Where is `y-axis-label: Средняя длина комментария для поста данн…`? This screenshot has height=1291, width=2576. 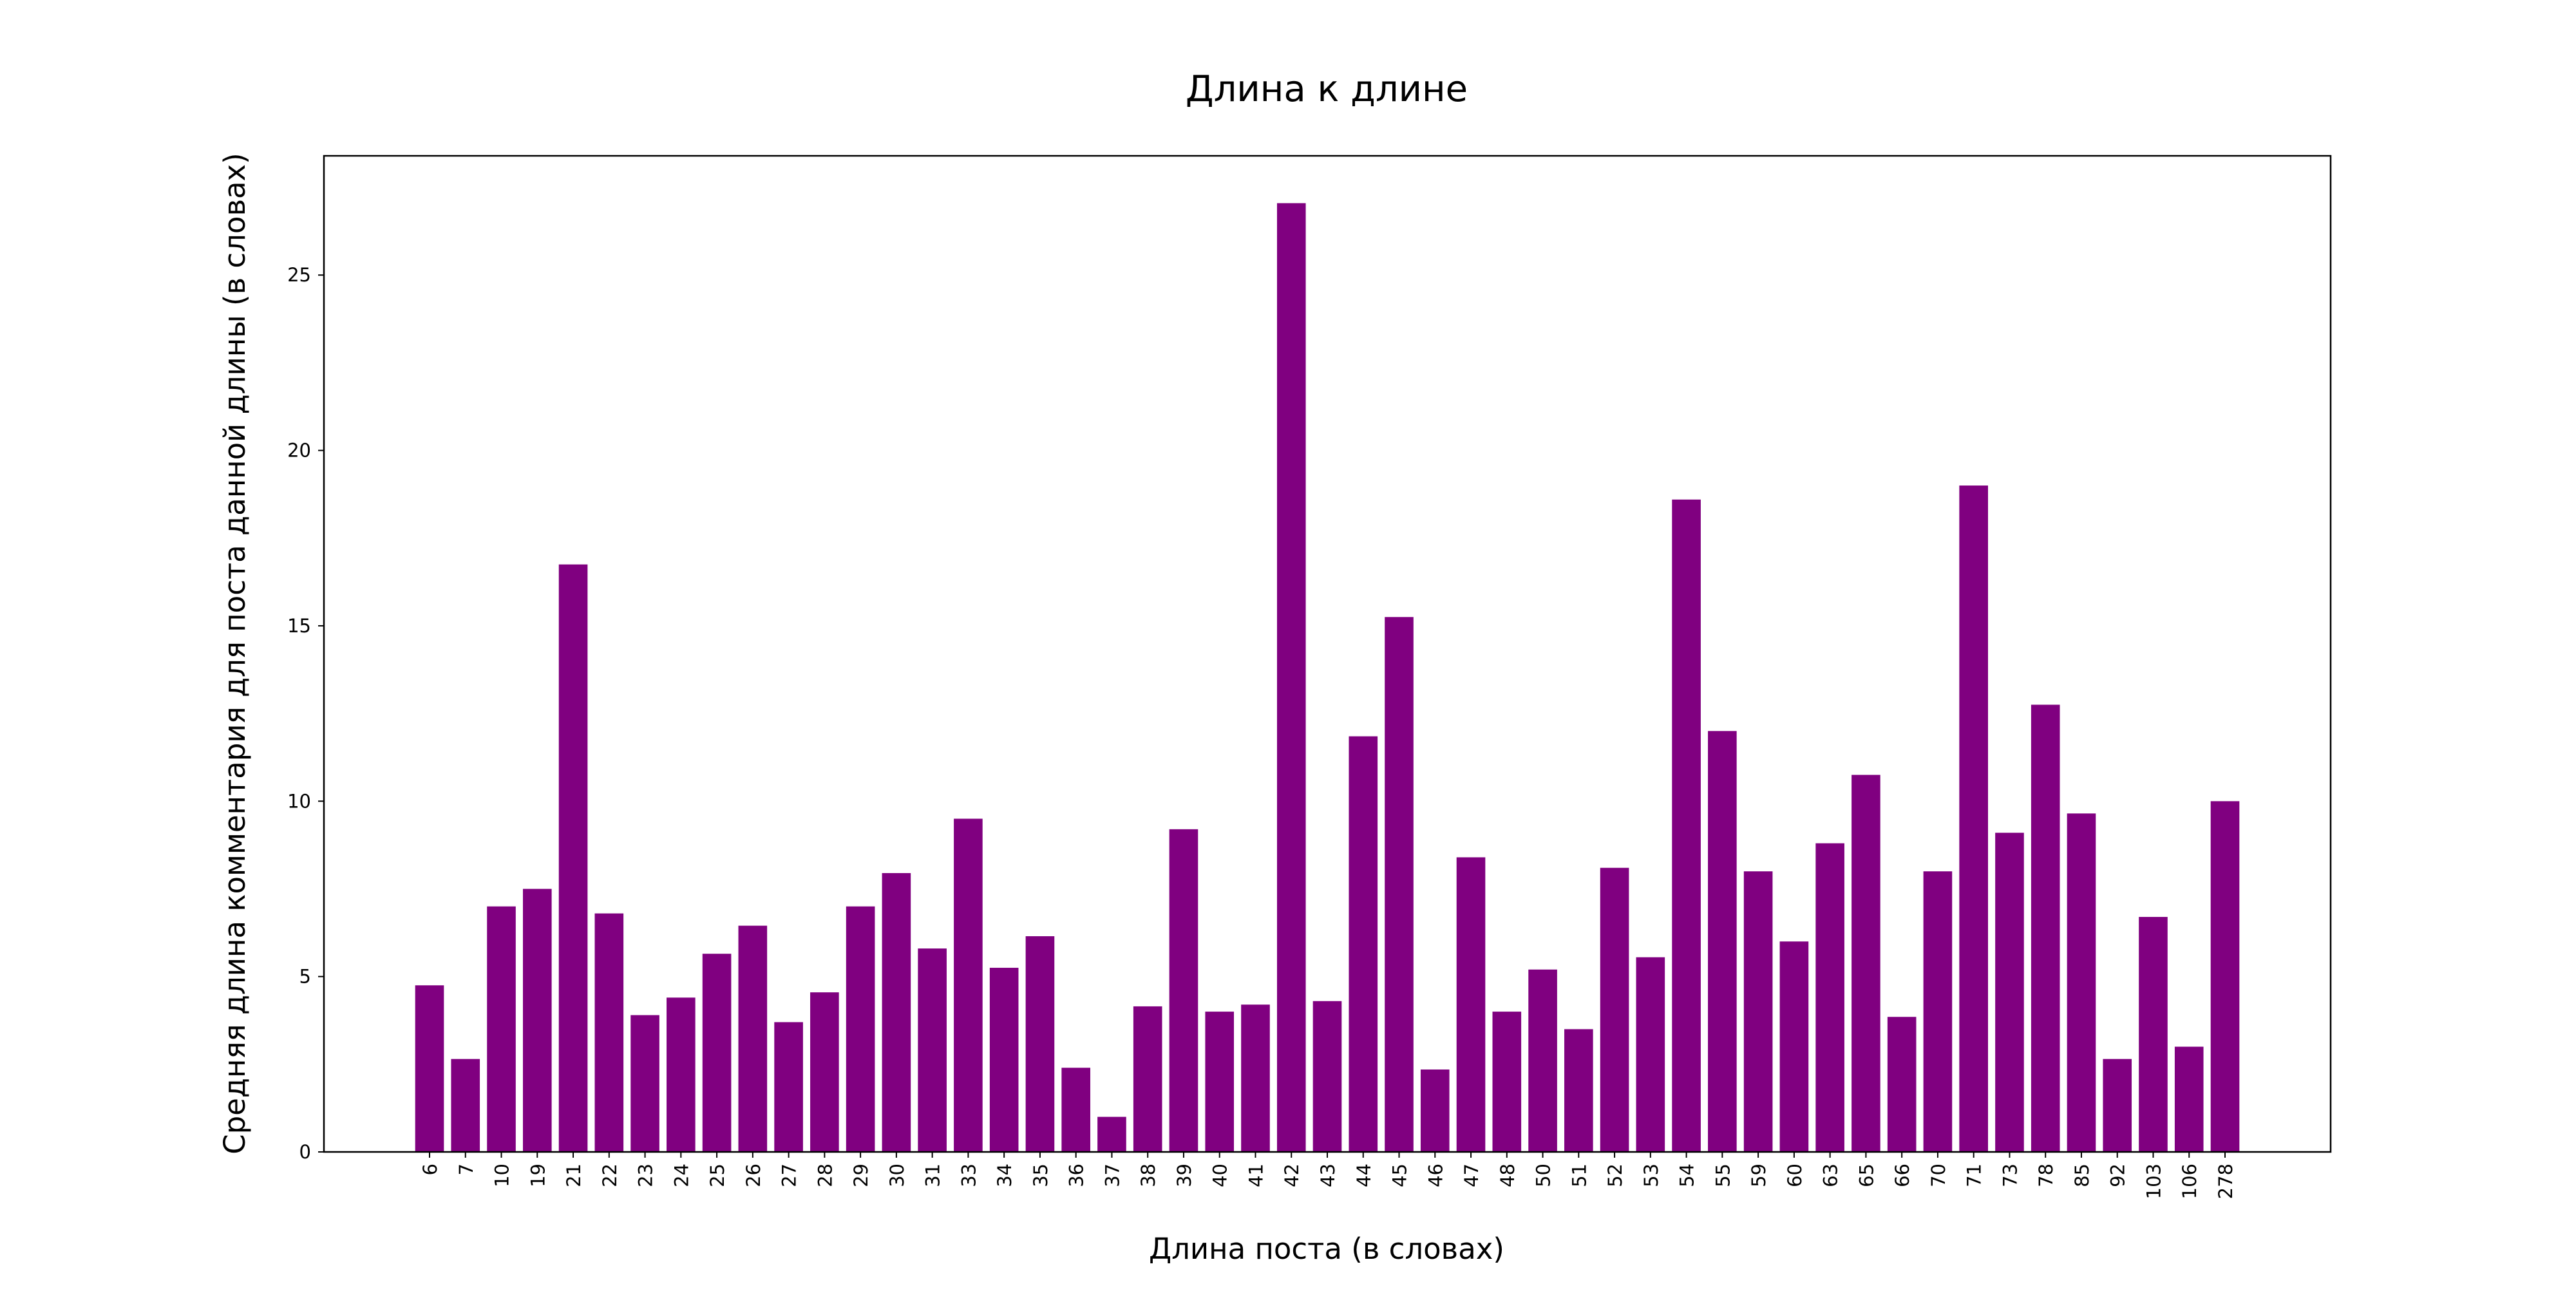
y-axis-label: Средняя длина комментария для поста данн… is located at coordinates (235, 653).